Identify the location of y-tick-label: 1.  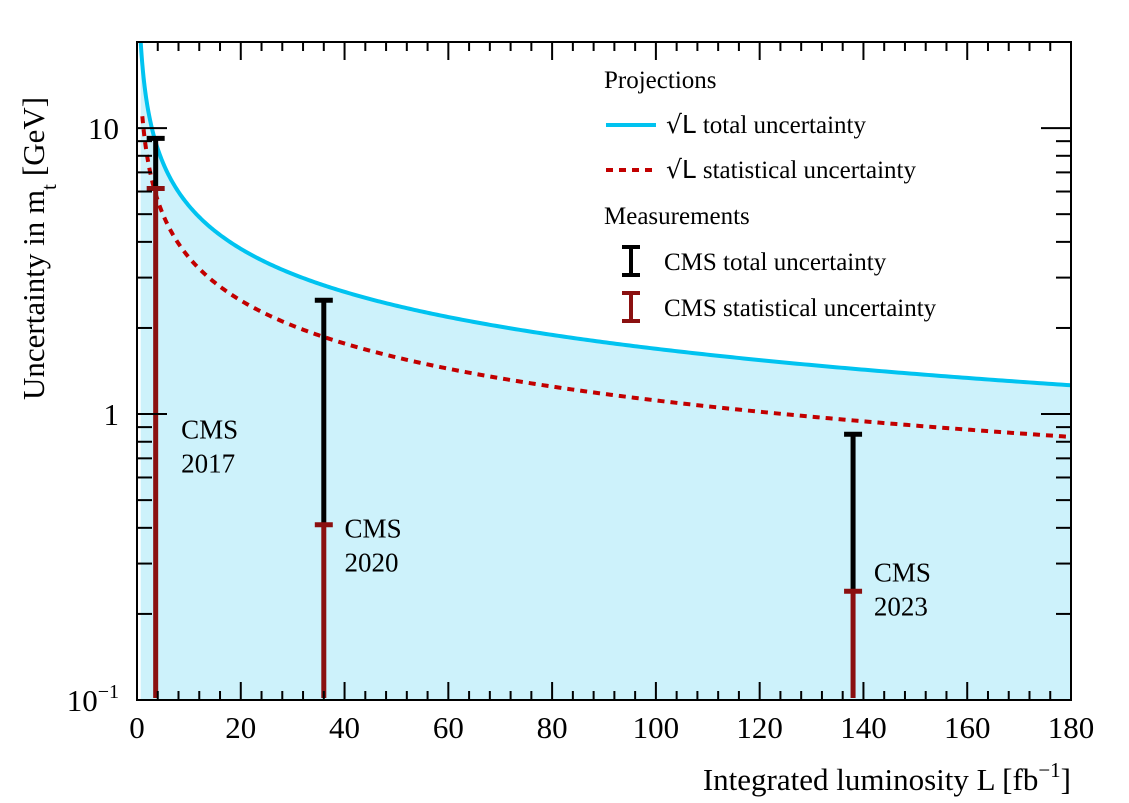
(112, 414).